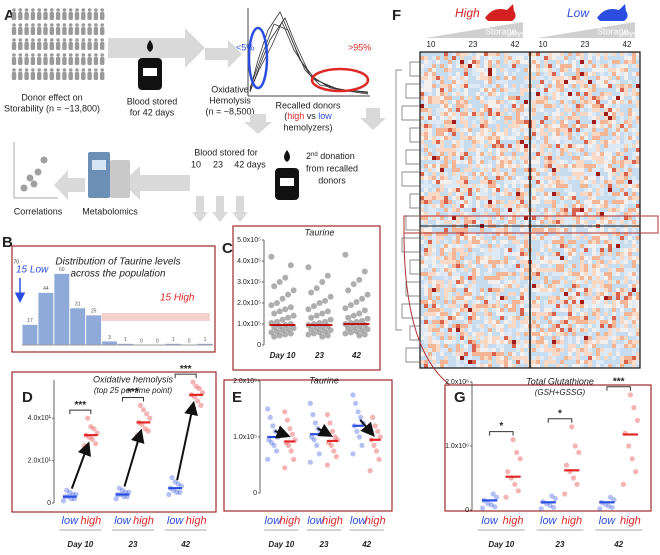 The height and width of the screenshot is (555, 660). Describe the element at coordinates (490, 521) in the screenshot. I see `series-label: low` at that location.